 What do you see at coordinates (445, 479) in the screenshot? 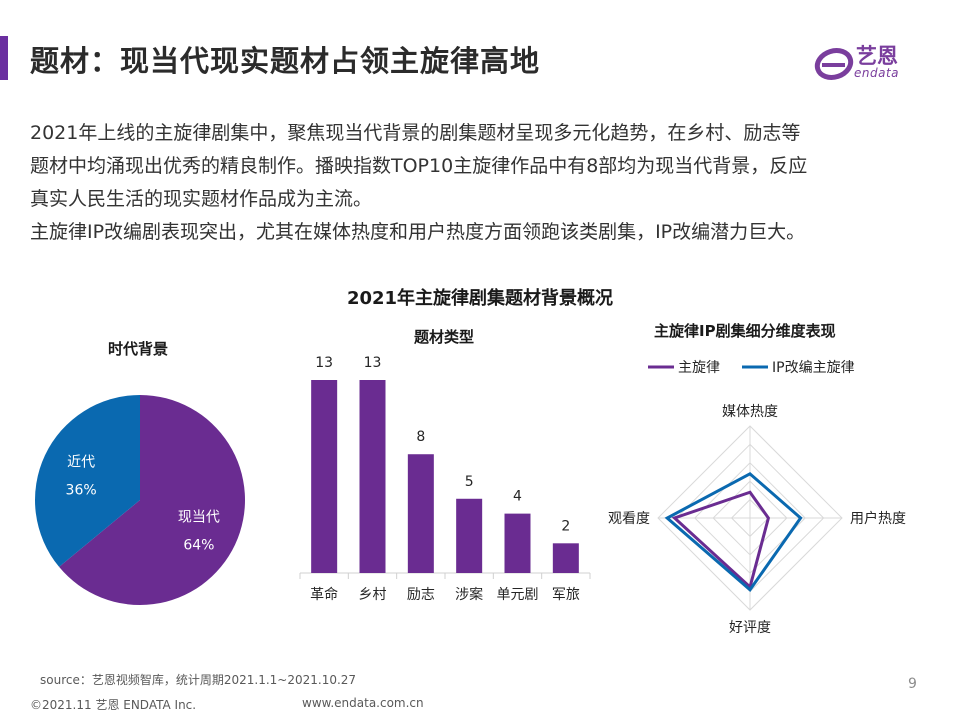
I see `bar-chart: 13 革命 13 乡村 8 励志 5 涉案 4 单元剧 2 军旅` at bounding box center [445, 479].